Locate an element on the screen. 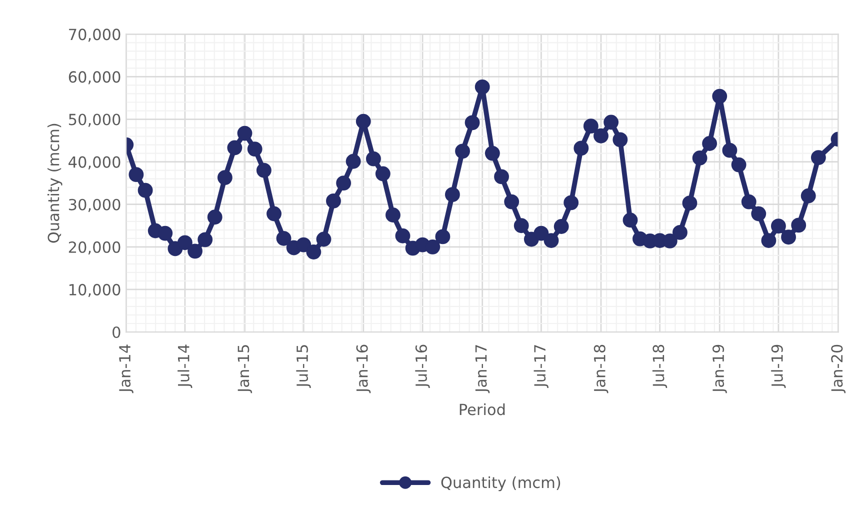  x-tick-label: Jan-14 is located at coordinates (126, 369).